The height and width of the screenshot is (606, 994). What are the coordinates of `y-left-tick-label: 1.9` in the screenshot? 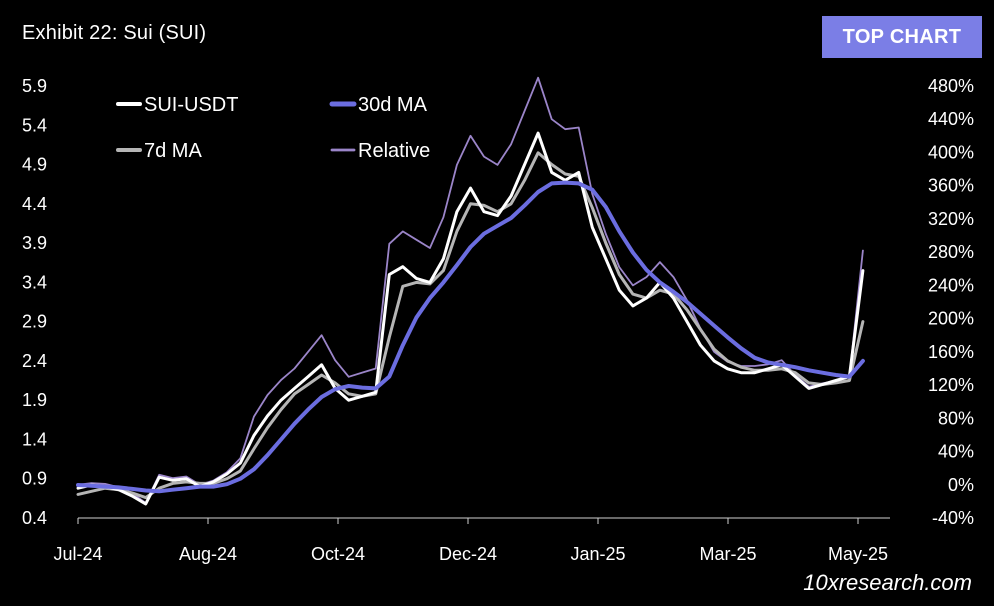 It's located at (34, 400).